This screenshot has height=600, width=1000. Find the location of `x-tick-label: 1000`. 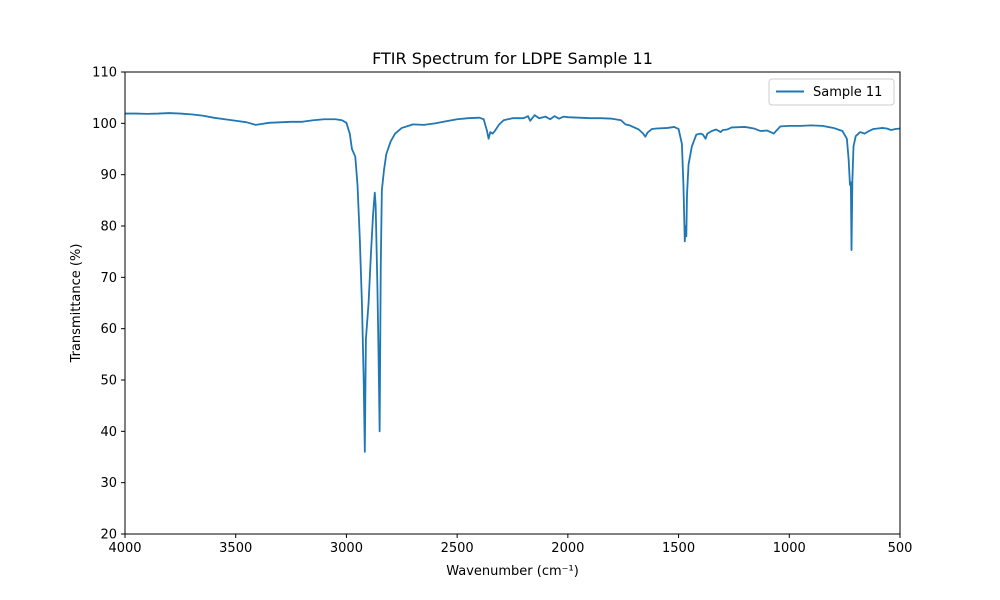

x-tick-label: 1000 is located at coordinates (789, 548).